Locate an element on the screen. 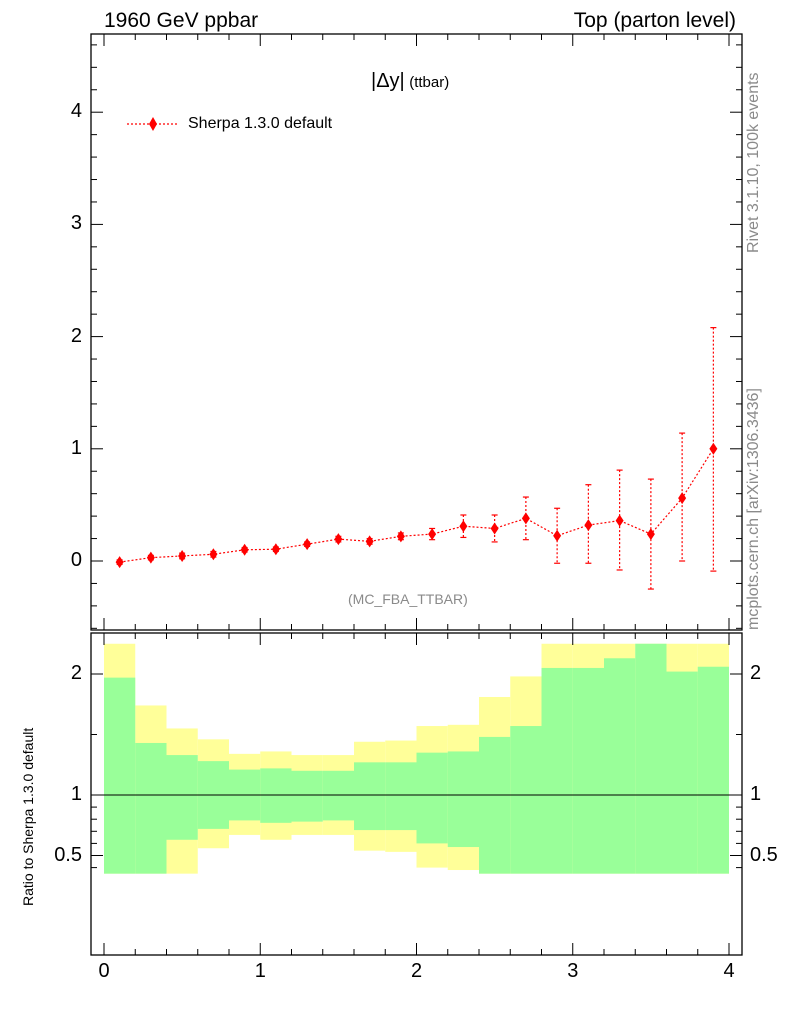 The image size is (786, 1024). main-title: |Δy| (ttbar) is located at coordinates (410, 81).